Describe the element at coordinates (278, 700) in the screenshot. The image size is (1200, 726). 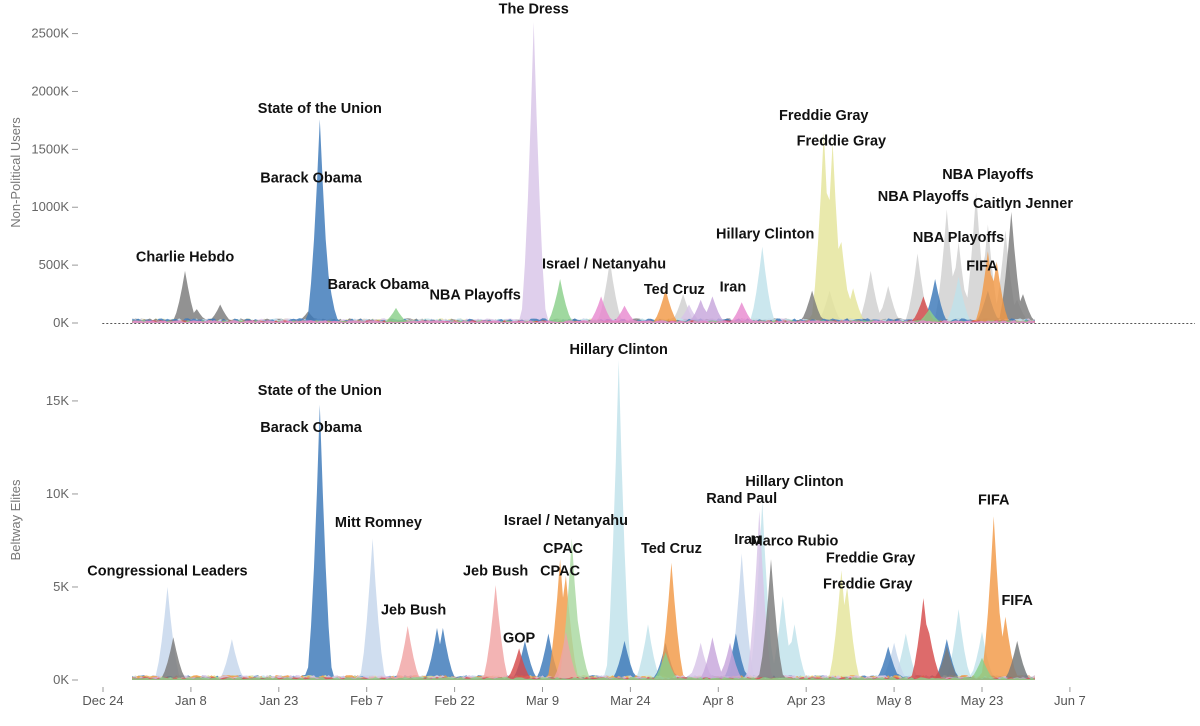
I see `x-tick-label: Jan 23` at that location.